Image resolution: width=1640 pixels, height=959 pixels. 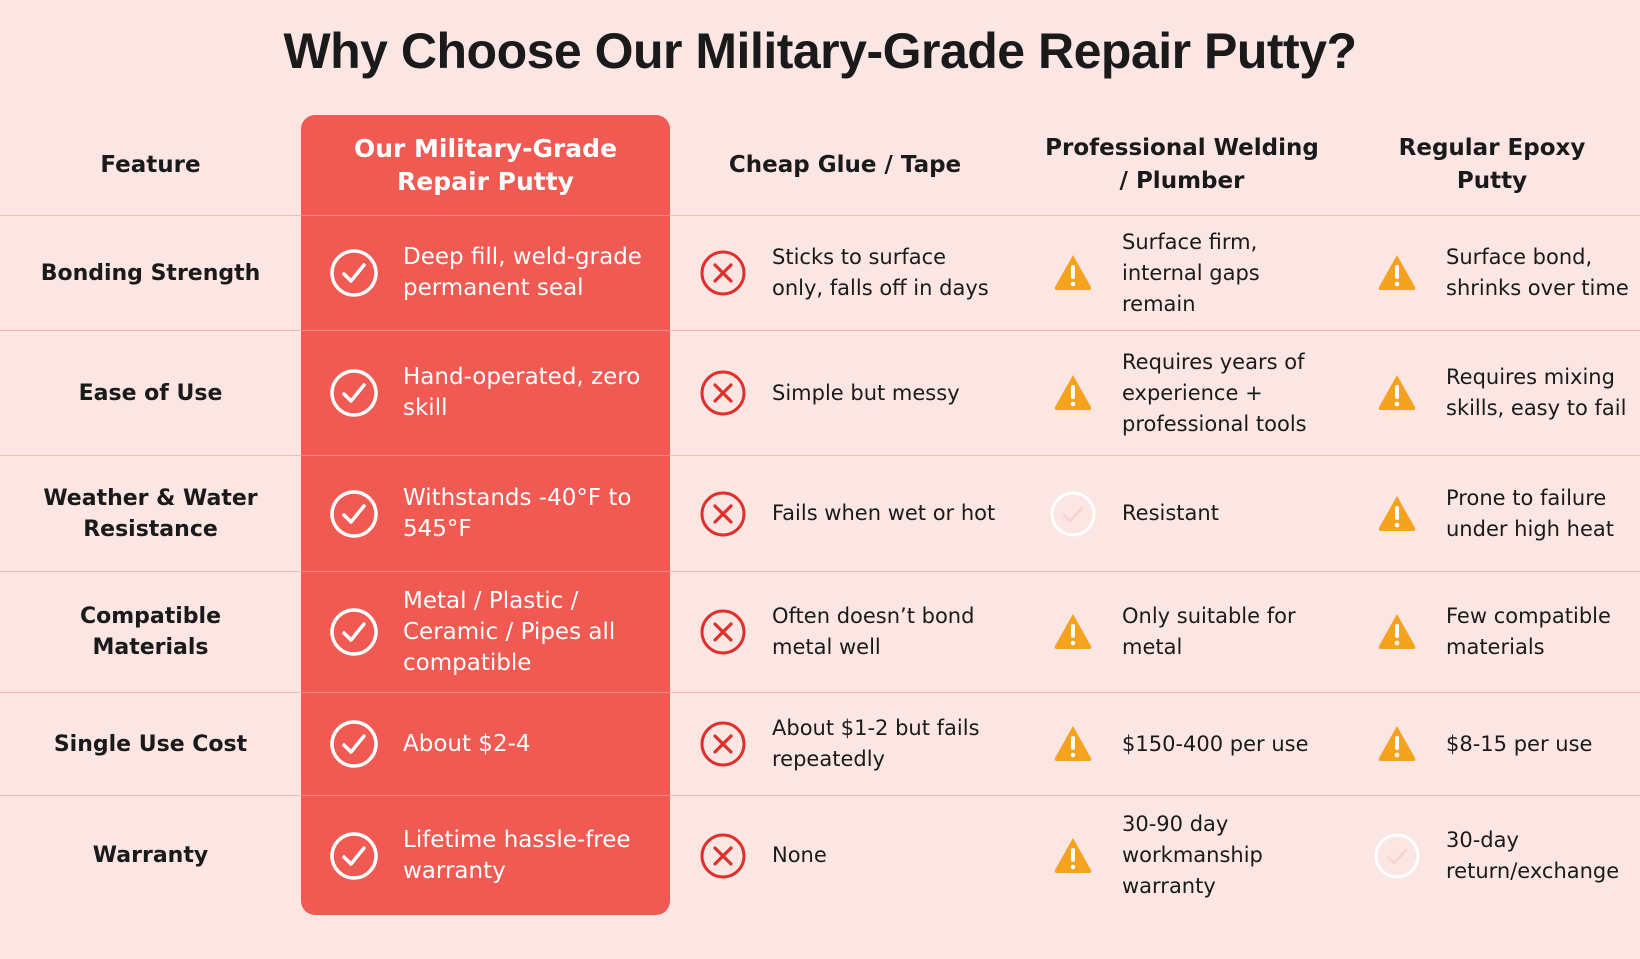 I want to click on comparison-cell: About $1-2 but fails repeatedly, so click(x=845, y=743).